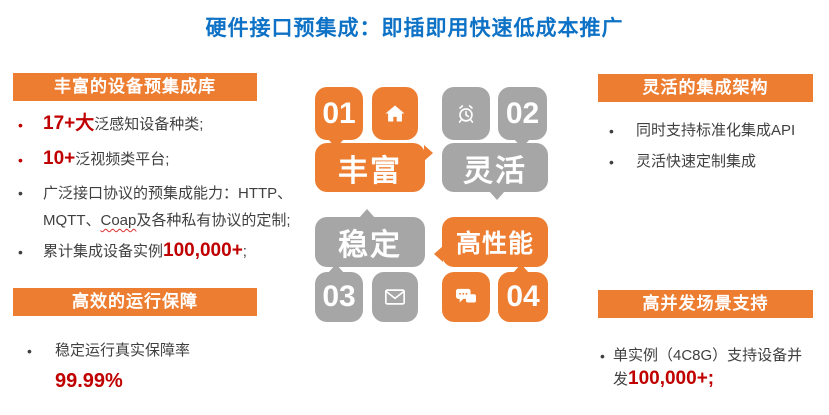 The image size is (829, 415). What do you see at coordinates (523, 296) in the screenshot?
I see `quadrant-number: 04` at bounding box center [523, 296].